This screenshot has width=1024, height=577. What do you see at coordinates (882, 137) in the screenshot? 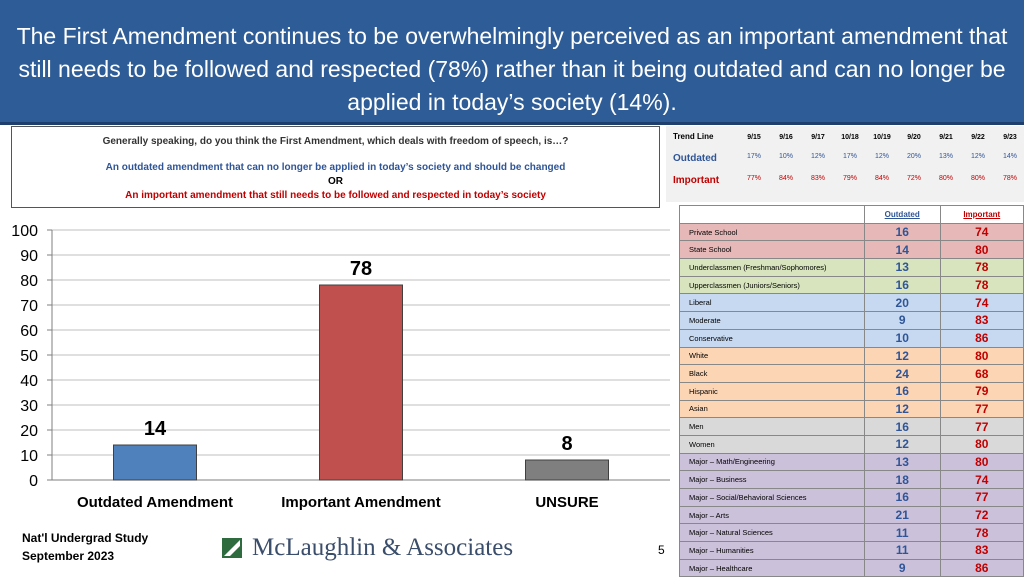
I see `trend-date: 10/19` at bounding box center [882, 137].